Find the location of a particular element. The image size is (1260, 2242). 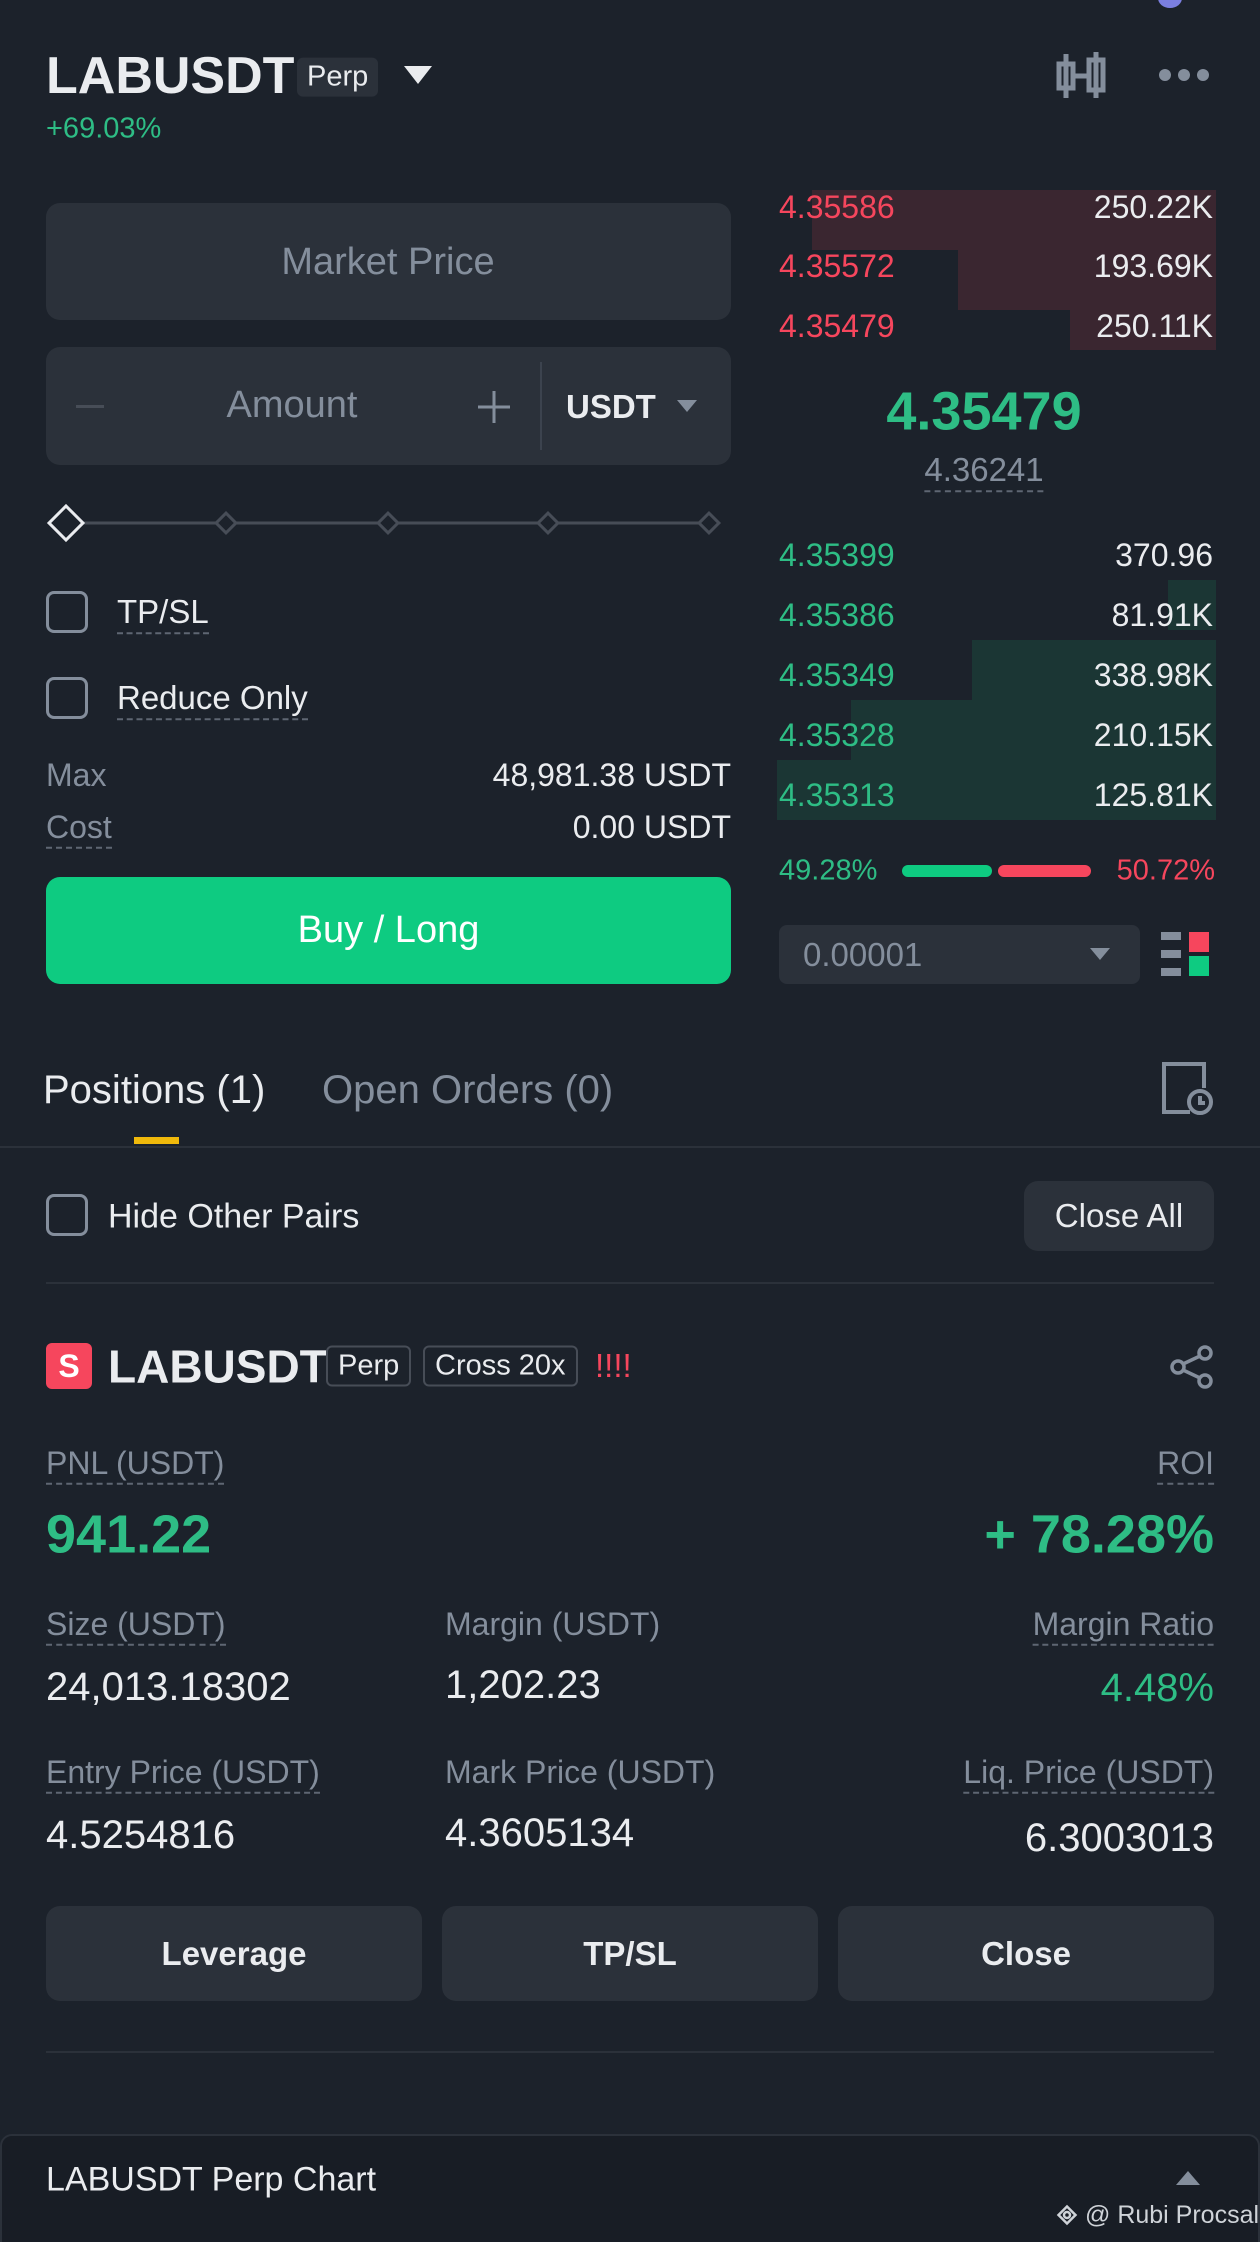

ask-price: 4.35586 is located at coordinates (837, 206).